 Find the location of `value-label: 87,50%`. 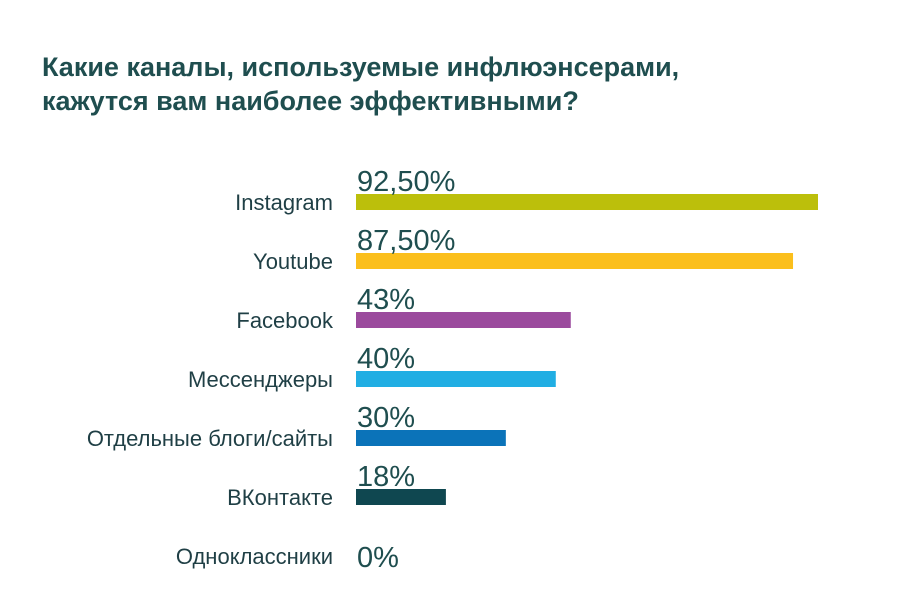

value-label: 87,50% is located at coordinates (406, 241).